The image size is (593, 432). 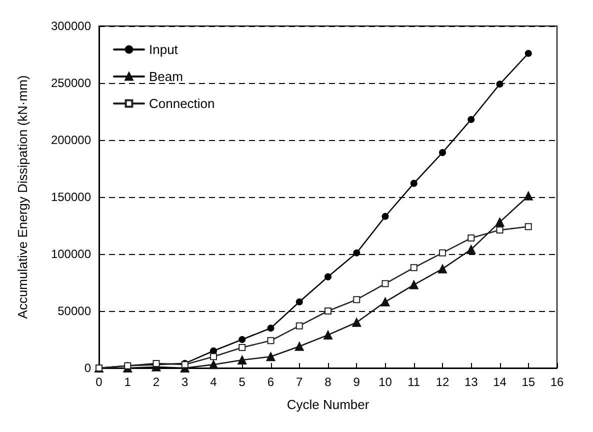 What do you see at coordinates (328, 404) in the screenshot?
I see `x-axis-title: Cycle Number` at bounding box center [328, 404].